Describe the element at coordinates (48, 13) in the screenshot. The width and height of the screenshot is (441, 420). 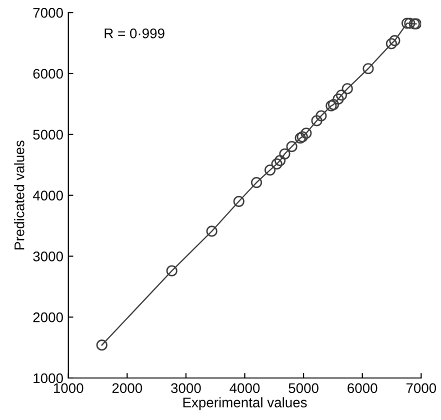
I see `y-tick-label: 7000` at that location.